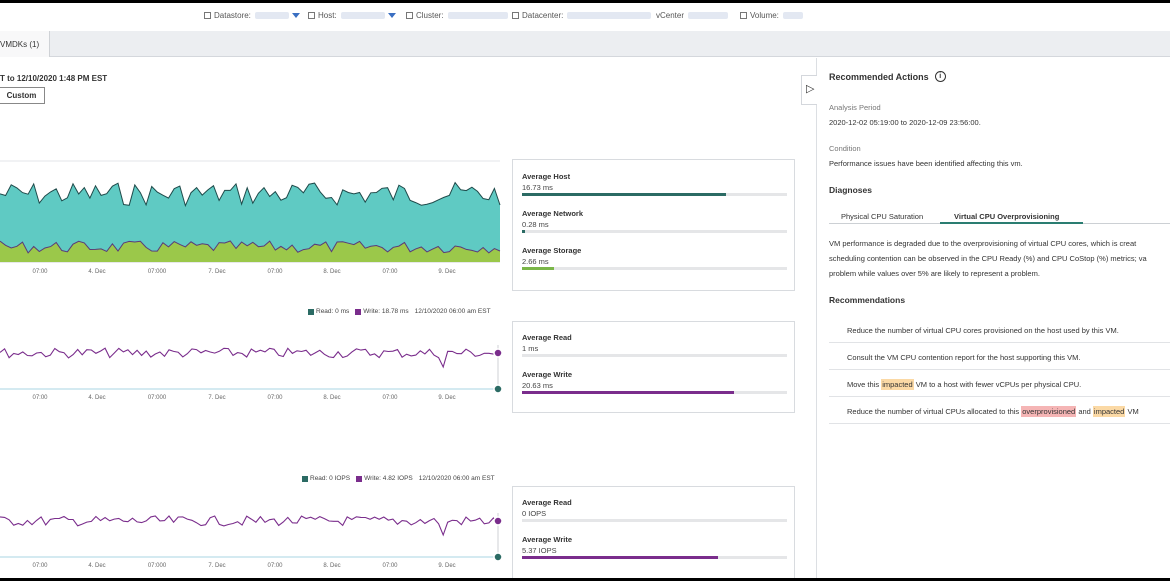 The image size is (1170, 581). I want to click on impacted-highlight: impacted, so click(897, 384).